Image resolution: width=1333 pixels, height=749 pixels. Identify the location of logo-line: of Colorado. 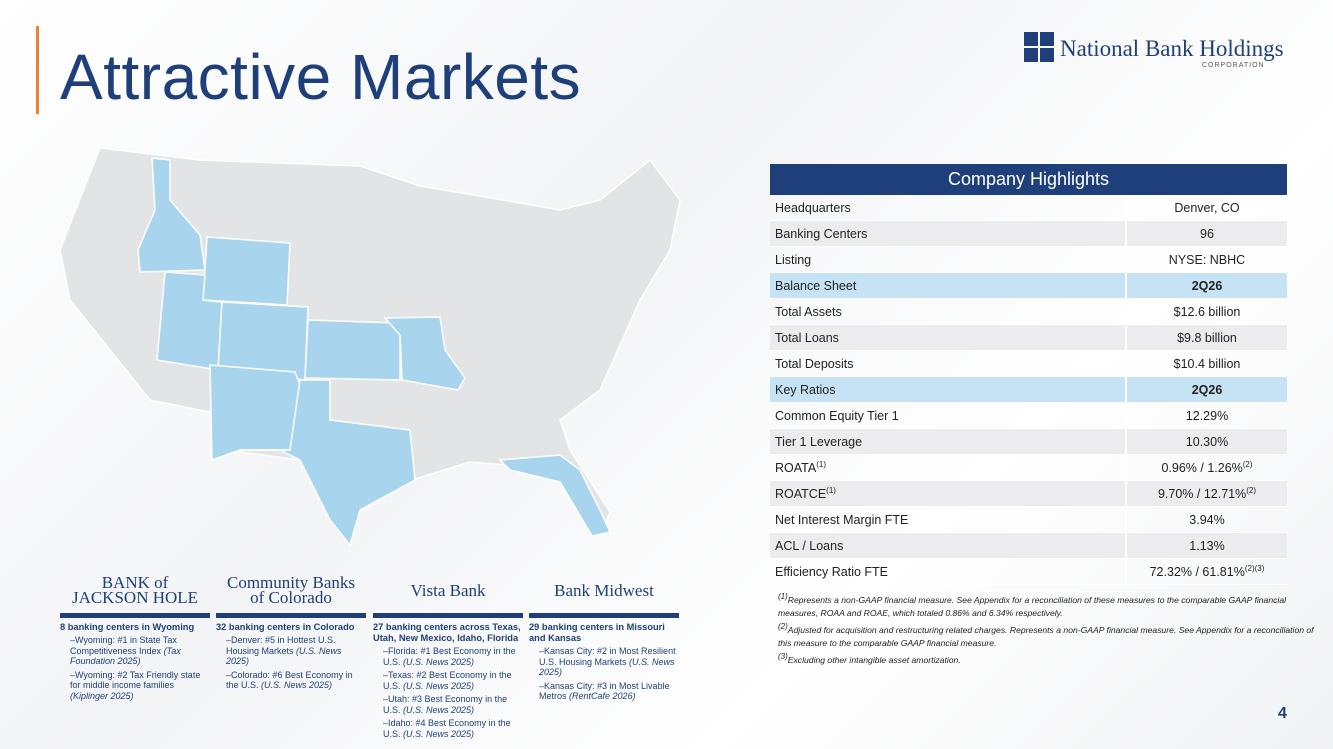
(291, 597).